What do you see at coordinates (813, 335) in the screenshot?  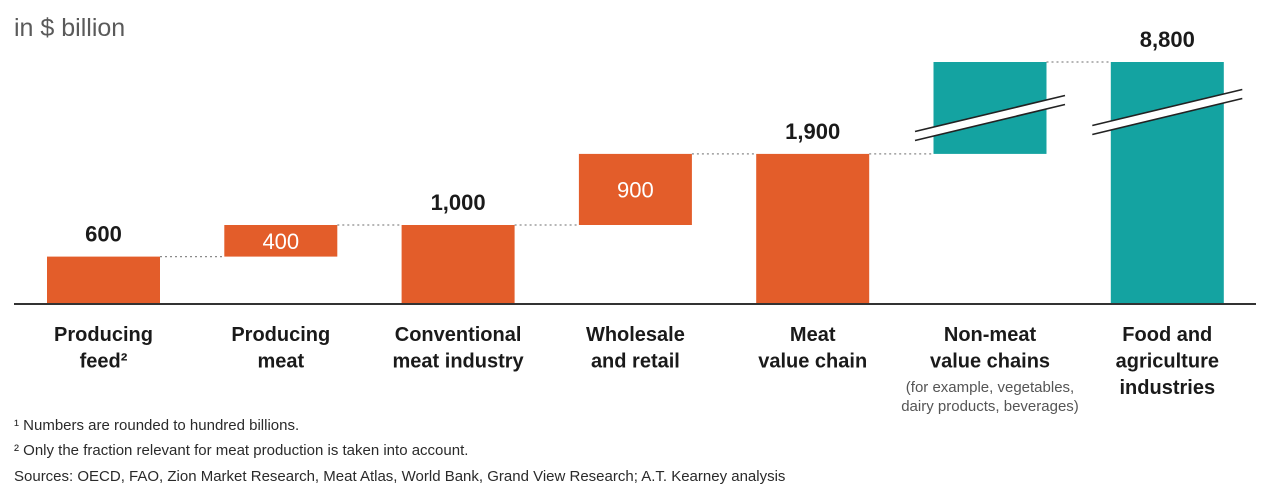 I see `category-label: Meat` at bounding box center [813, 335].